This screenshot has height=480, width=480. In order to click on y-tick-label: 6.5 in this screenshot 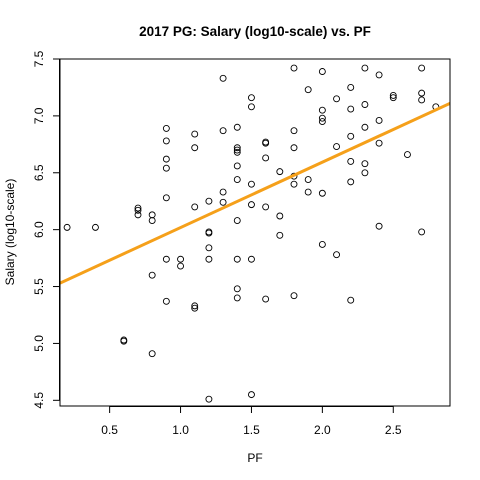, I will do `click(39, 172)`.